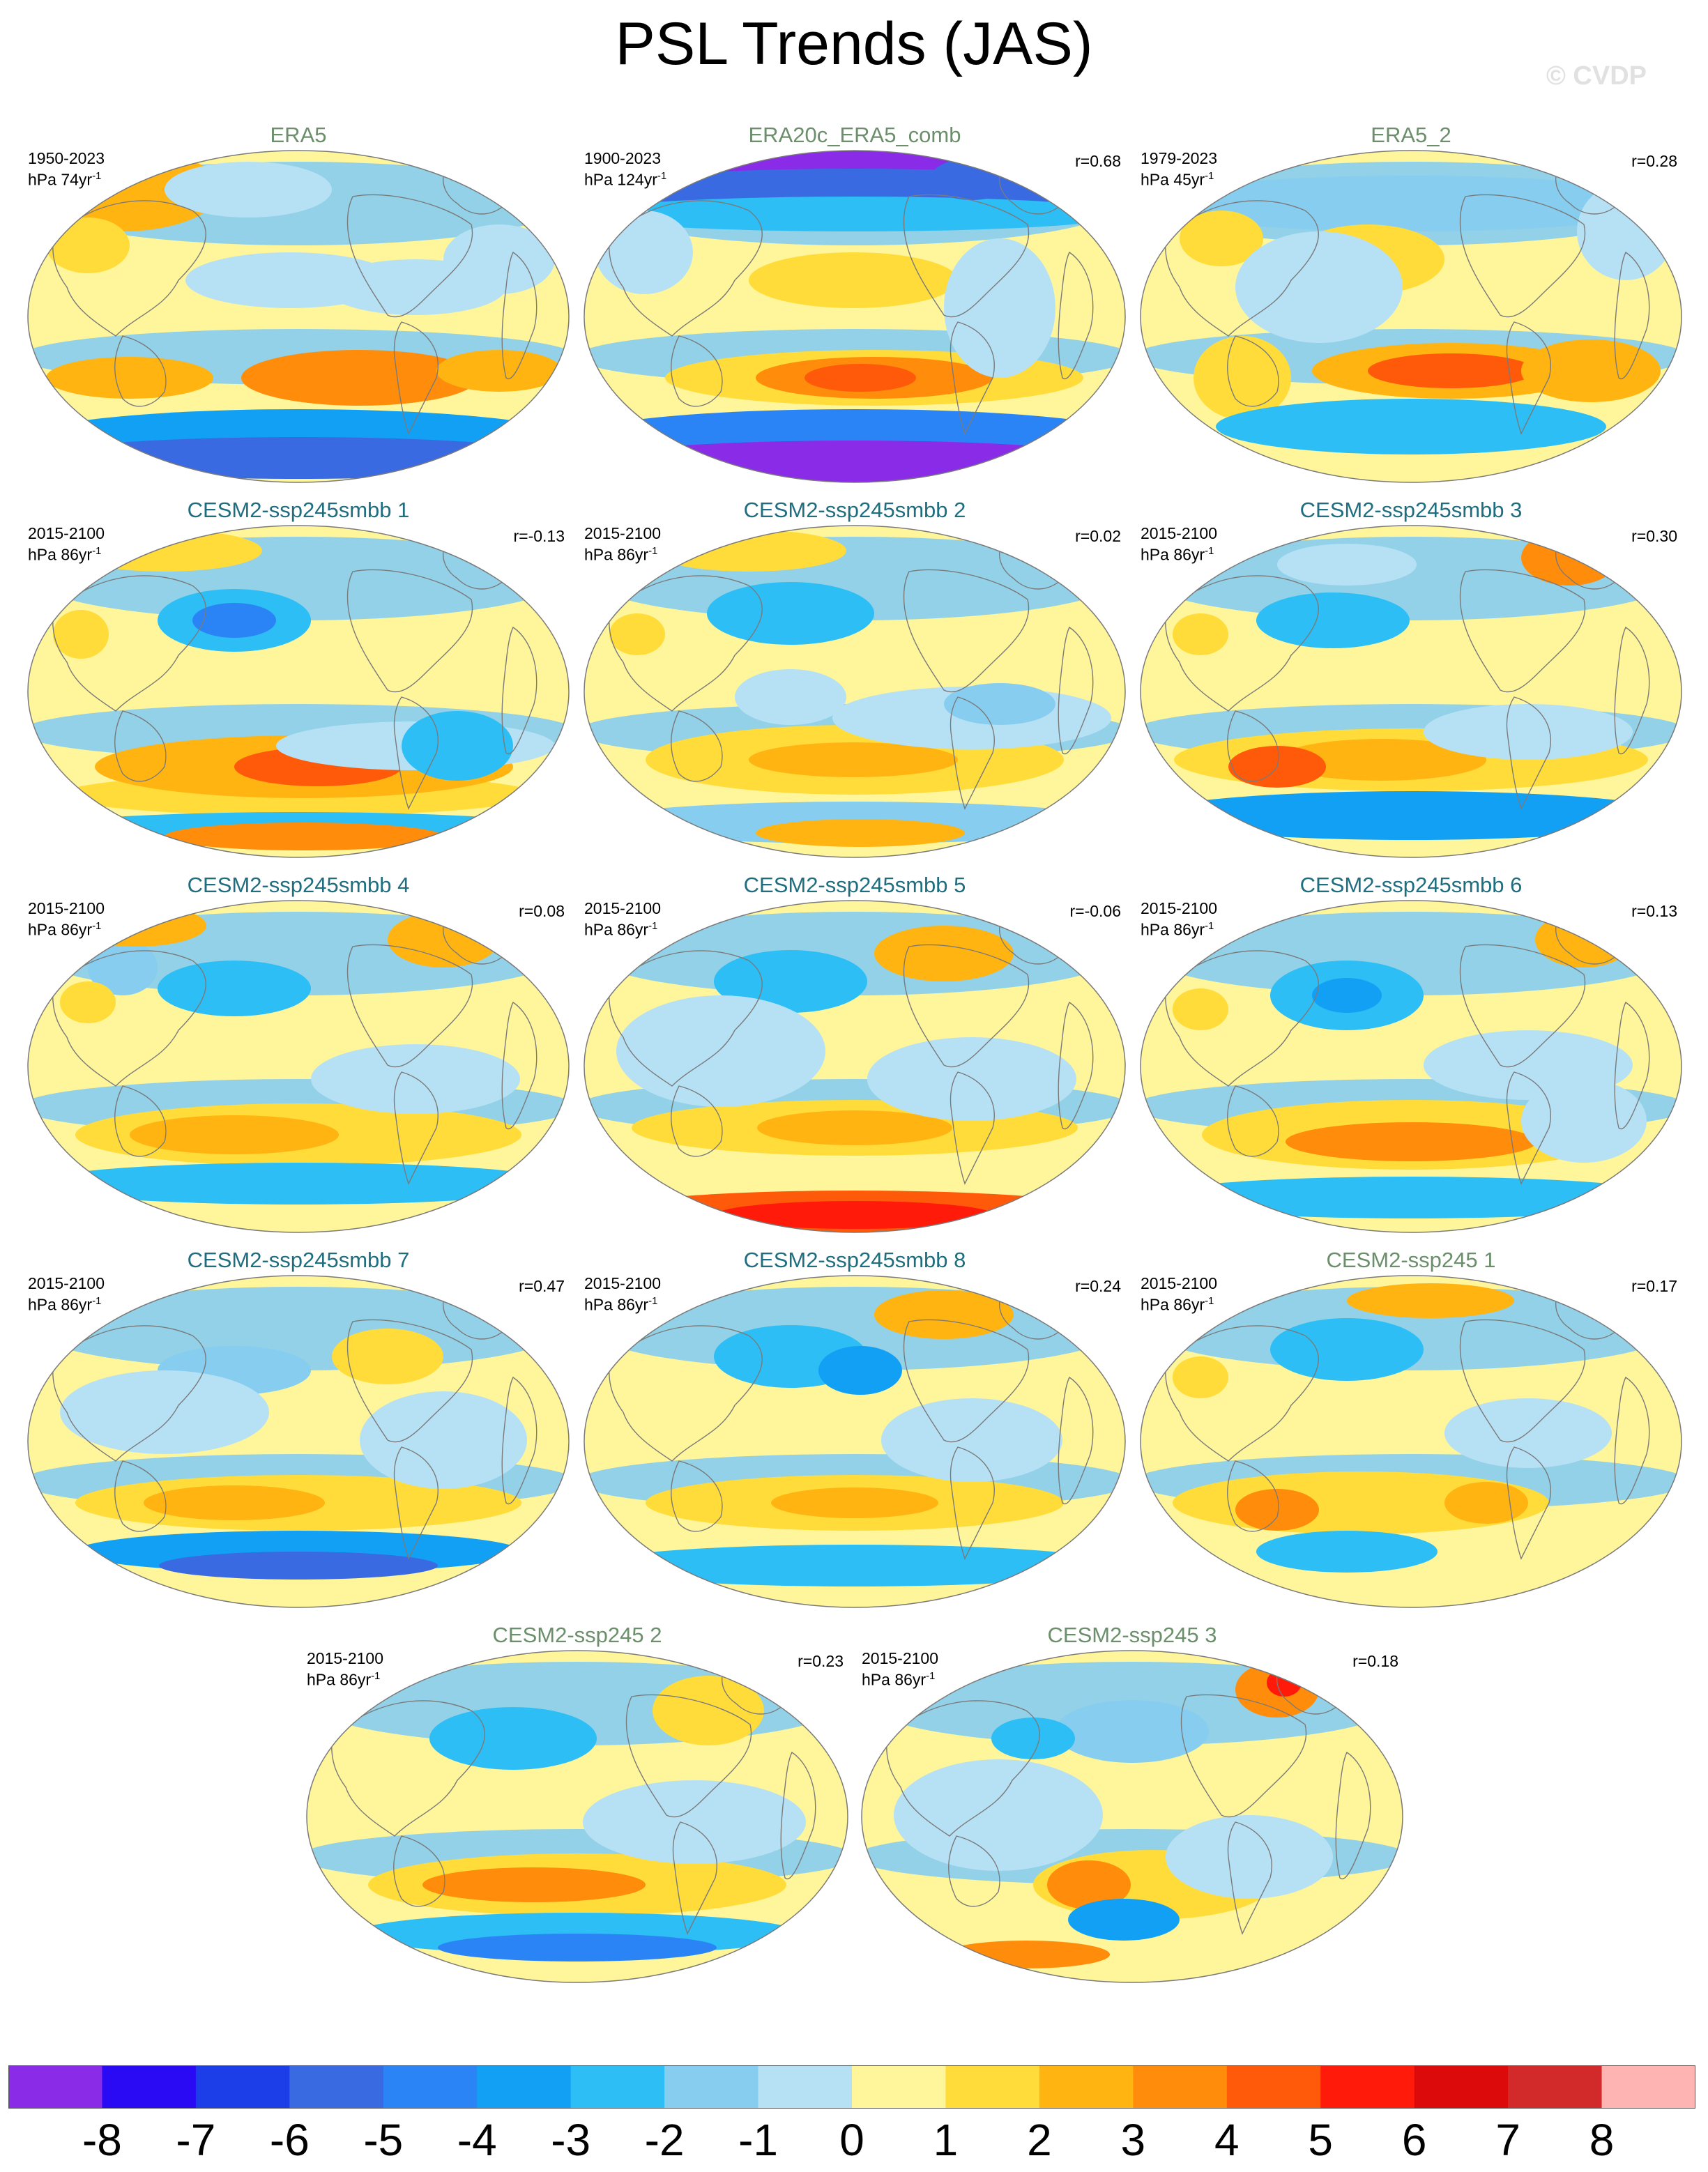 This screenshot has height=2172, width=1708. Describe the element at coordinates (821, 1661) in the screenshot. I see `correlation-label: r=0.23` at that location.